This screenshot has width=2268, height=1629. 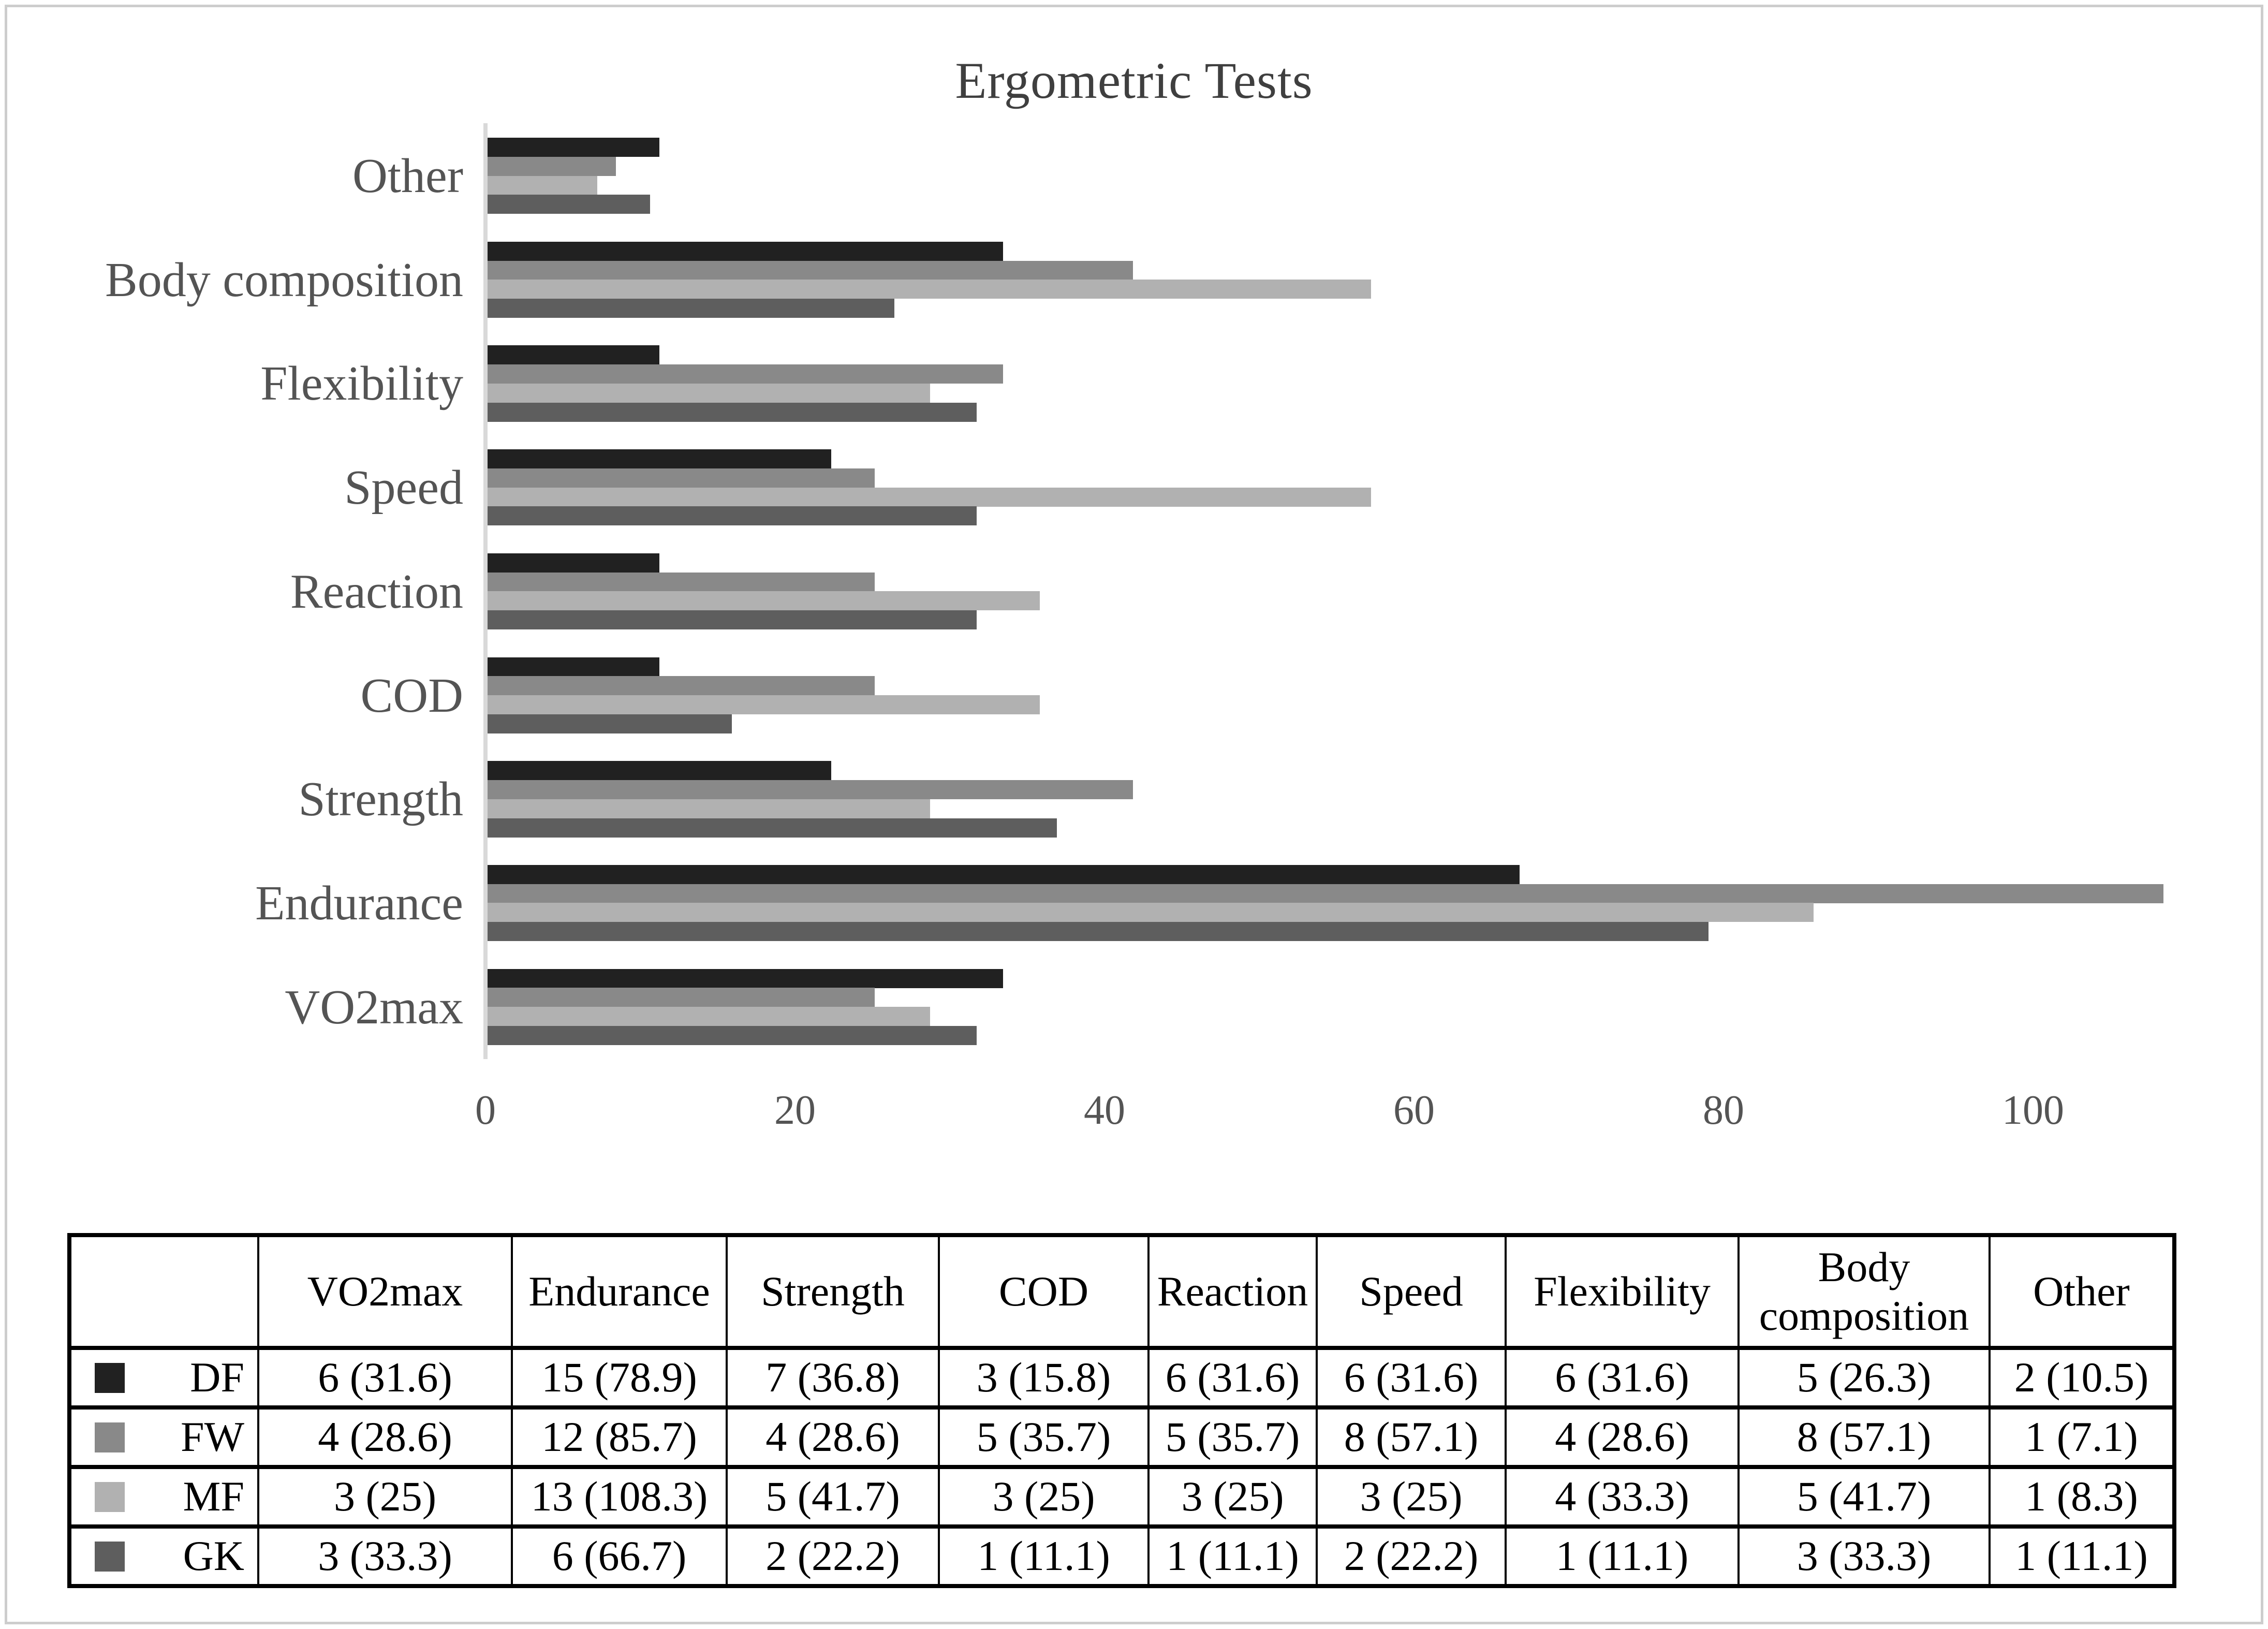 What do you see at coordinates (1411, 1292) in the screenshot?
I see `column-header-speed: Speed` at bounding box center [1411, 1292].